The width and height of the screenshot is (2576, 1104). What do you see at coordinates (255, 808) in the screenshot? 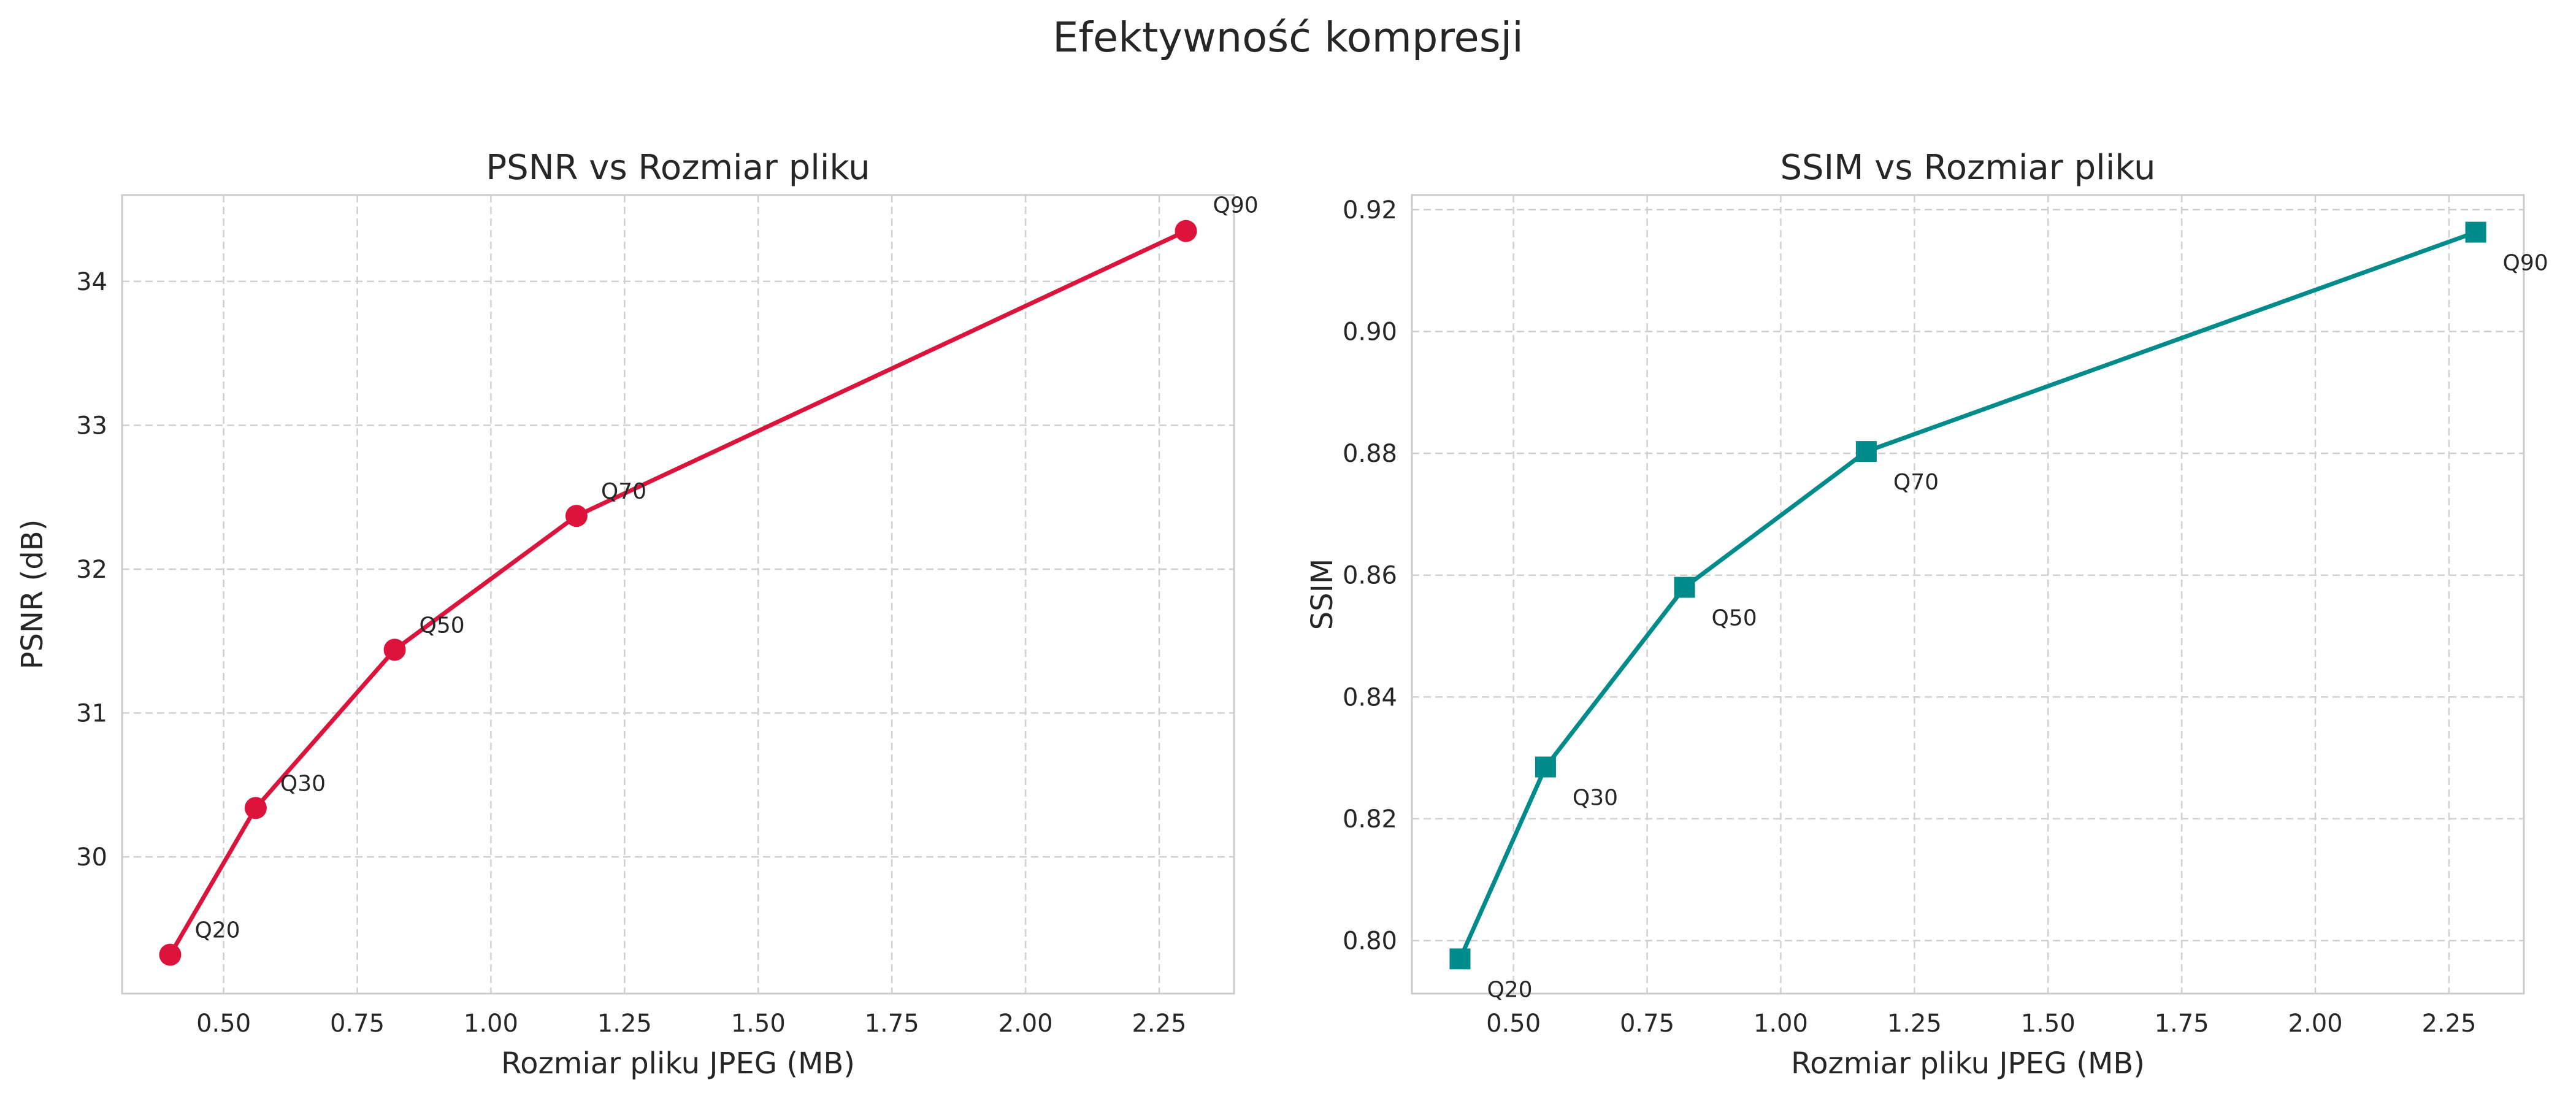
I see `psnr-point-q30` at bounding box center [255, 808].